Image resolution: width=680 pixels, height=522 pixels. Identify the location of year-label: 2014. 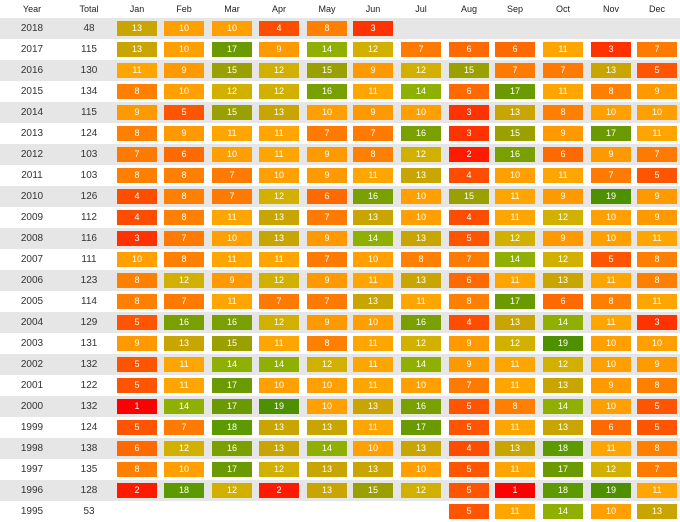
(32, 112).